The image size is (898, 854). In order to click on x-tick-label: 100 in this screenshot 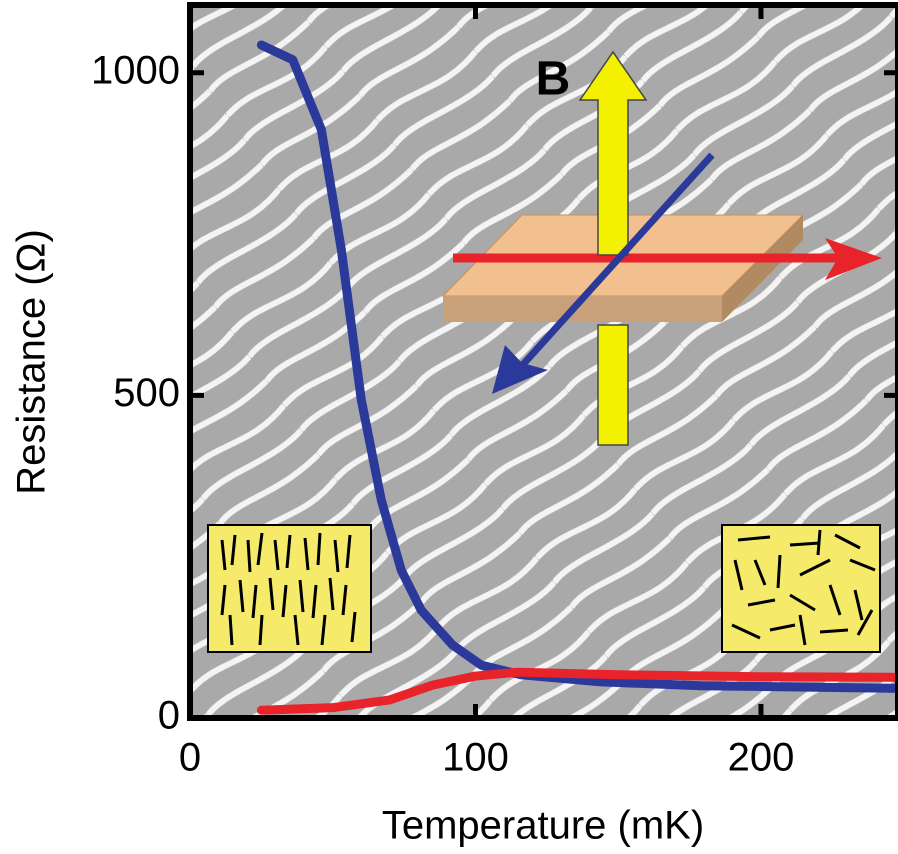, I will do `click(475, 758)`.